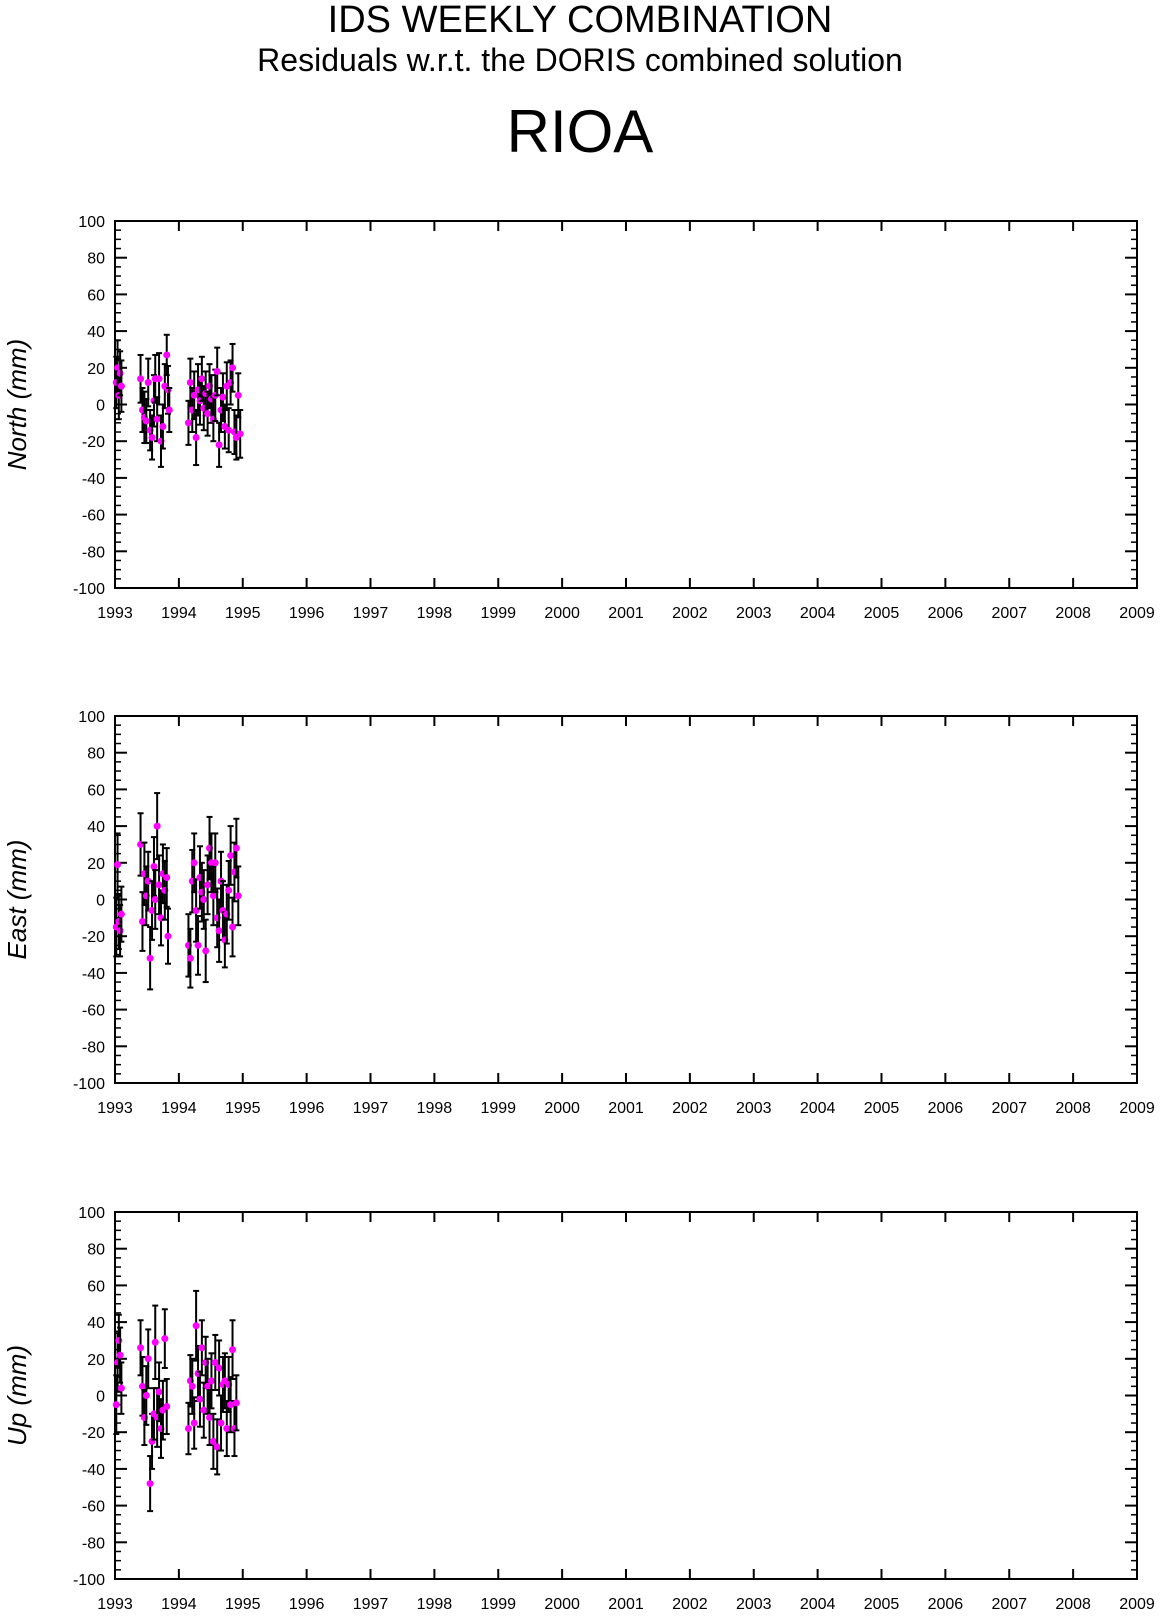  What do you see at coordinates (946, 1108) in the screenshot?
I see `x-tick-label: 2006` at bounding box center [946, 1108].